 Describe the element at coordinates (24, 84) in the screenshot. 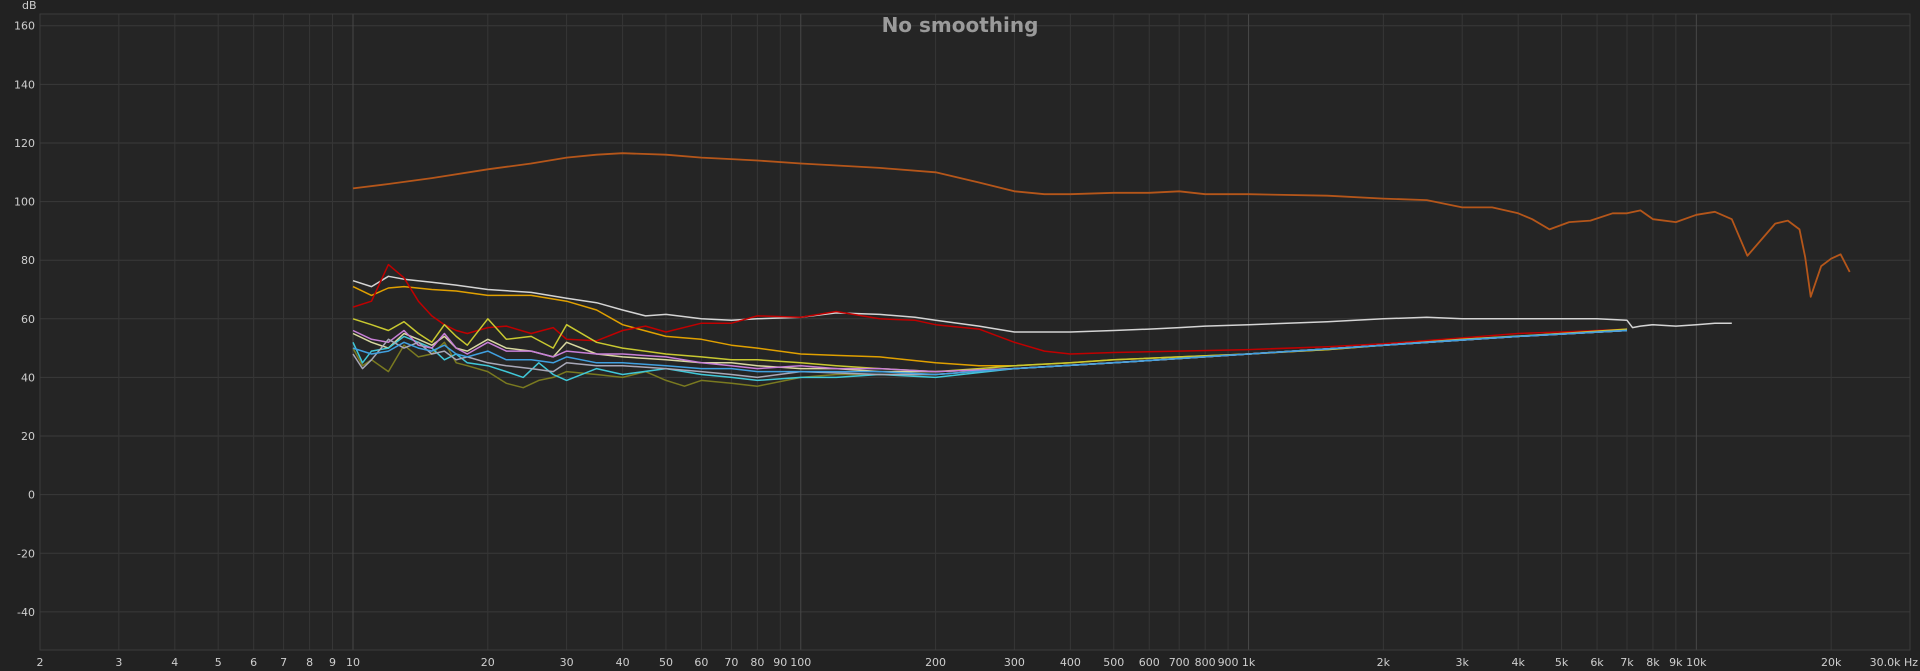

I see `y-tick-label: 140` at that location.